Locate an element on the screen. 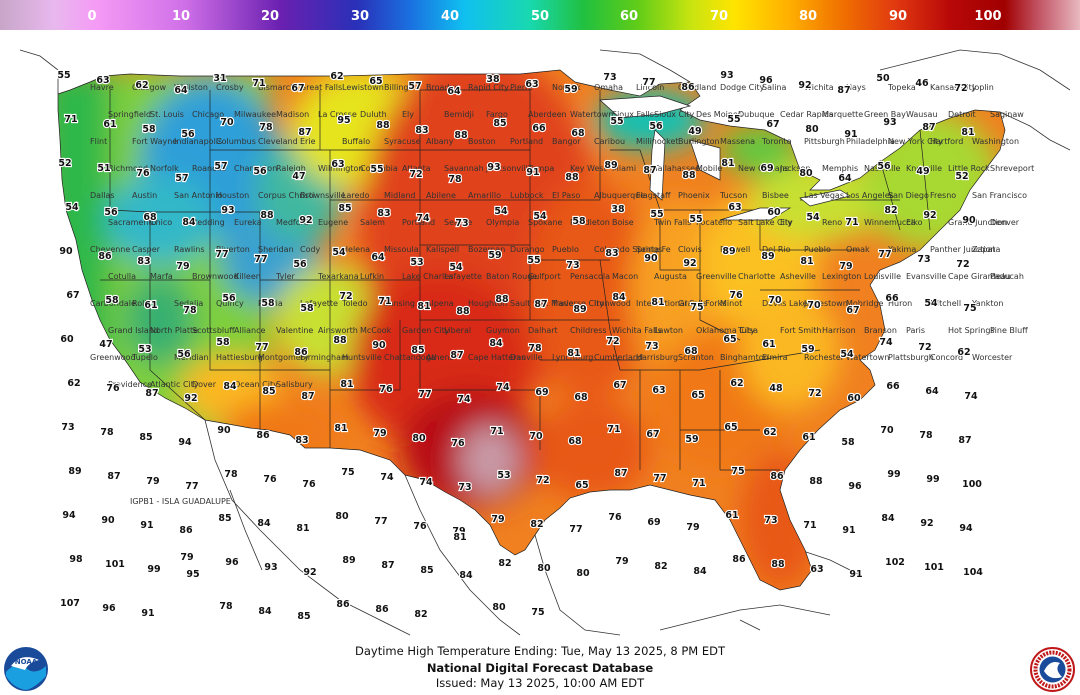  city-label: Green Bay is located at coordinates (885, 114).